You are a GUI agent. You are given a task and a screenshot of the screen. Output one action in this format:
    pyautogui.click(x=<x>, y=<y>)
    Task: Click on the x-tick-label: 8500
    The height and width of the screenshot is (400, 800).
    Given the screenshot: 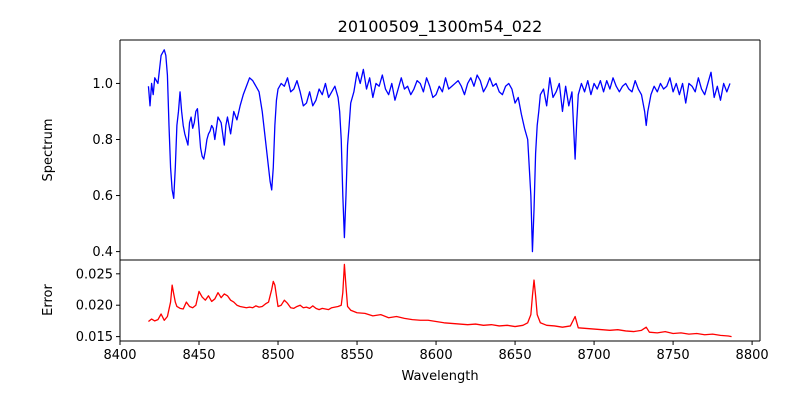 What is the action you would take?
    pyautogui.click(x=277, y=355)
    